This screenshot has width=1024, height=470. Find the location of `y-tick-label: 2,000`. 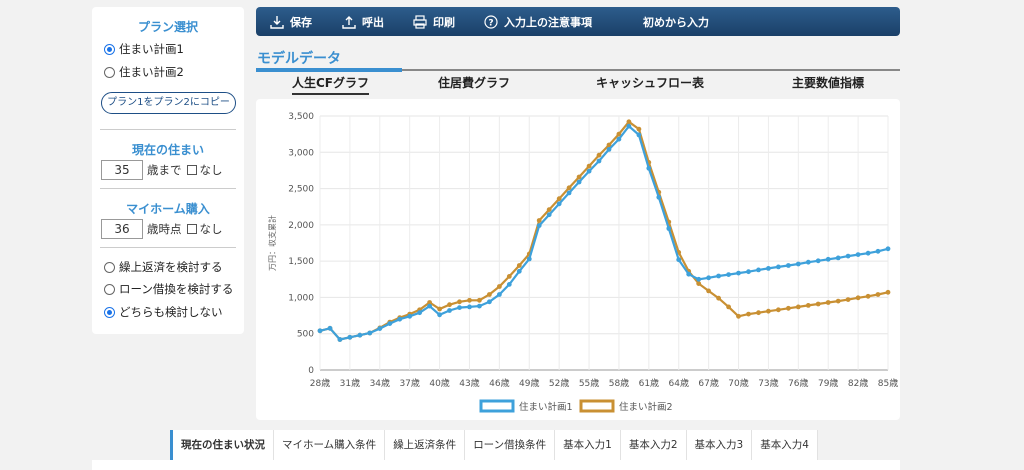

y-tick-label: 2,000 is located at coordinates (301, 226).